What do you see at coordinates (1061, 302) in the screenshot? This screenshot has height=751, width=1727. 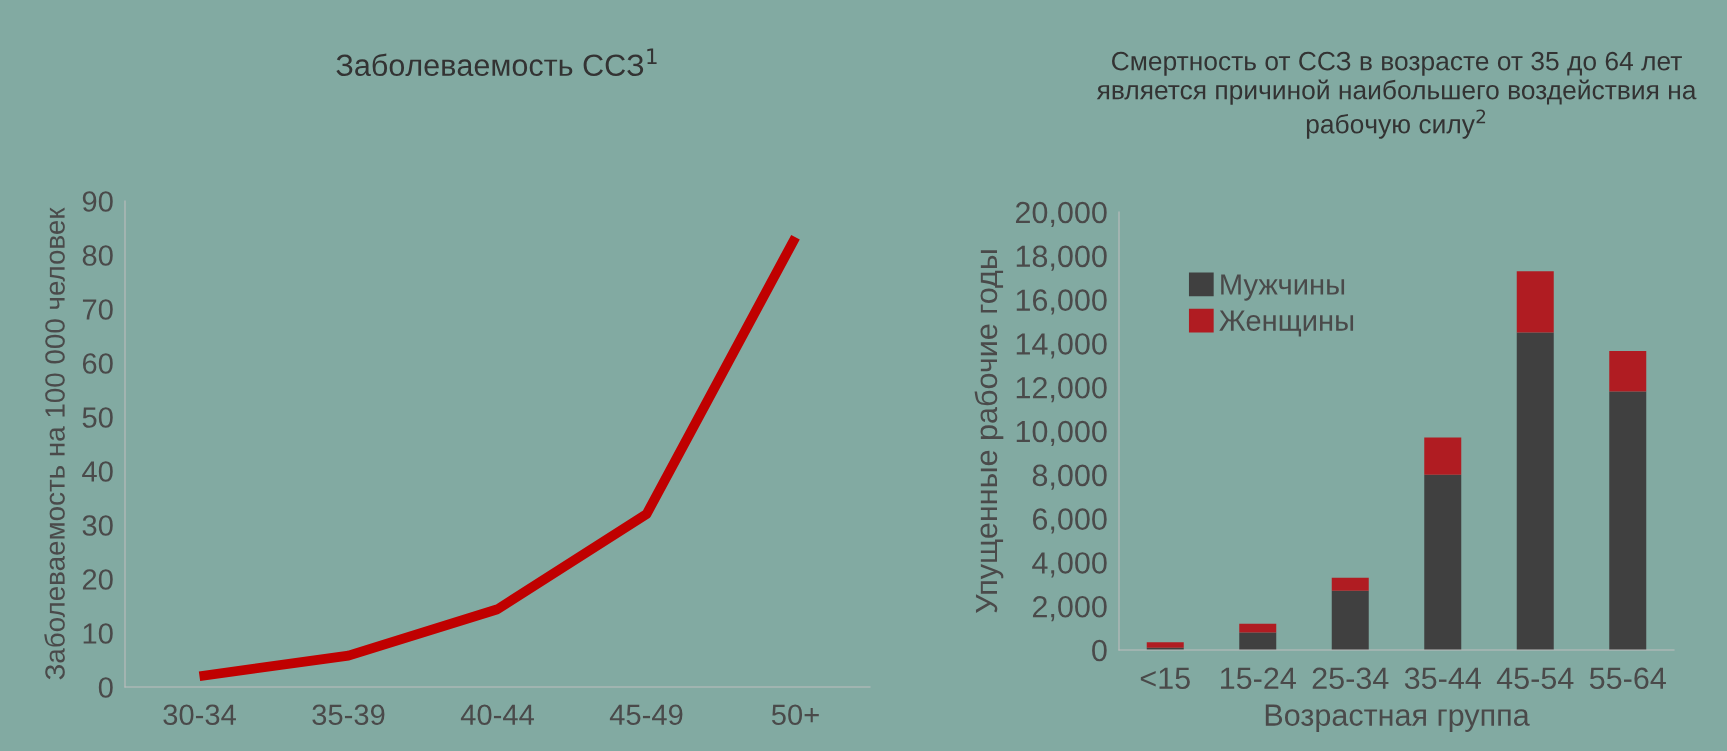 I see `y-tick-label: 16,000` at bounding box center [1061, 302].